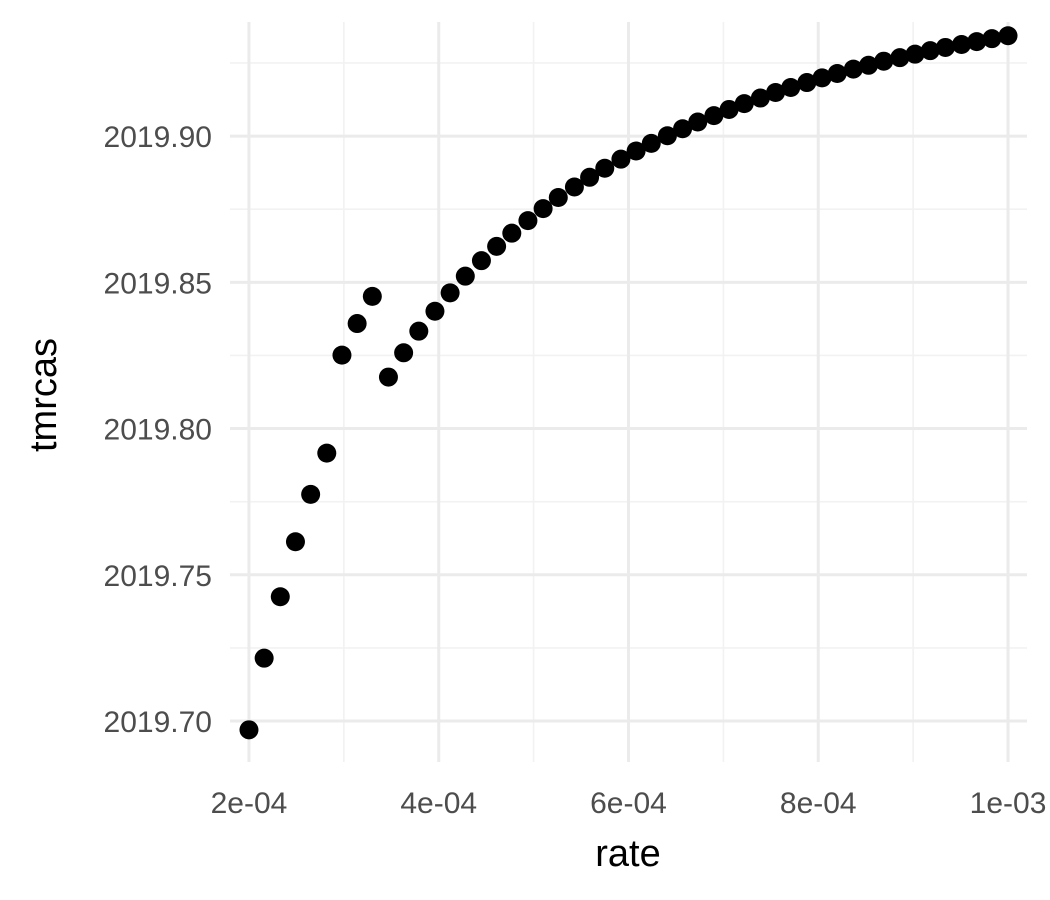 The width and height of the screenshot is (1050, 900). Describe the element at coordinates (158, 283) in the screenshot. I see `y-tick-label: 2019.85` at that location.